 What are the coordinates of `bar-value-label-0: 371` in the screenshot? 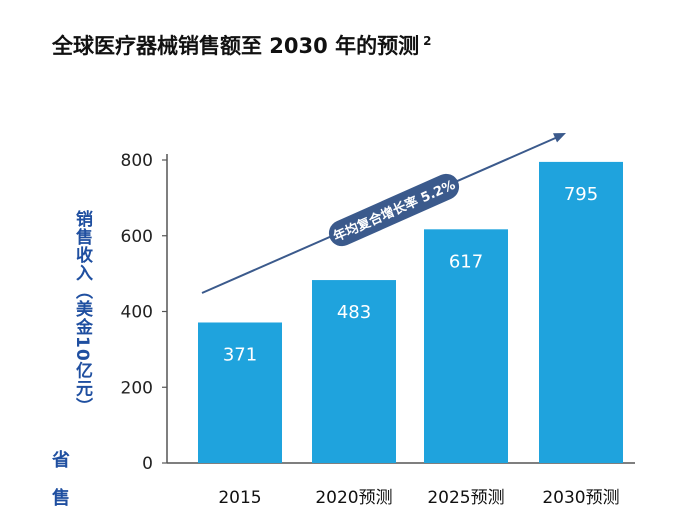 It's located at (240, 354).